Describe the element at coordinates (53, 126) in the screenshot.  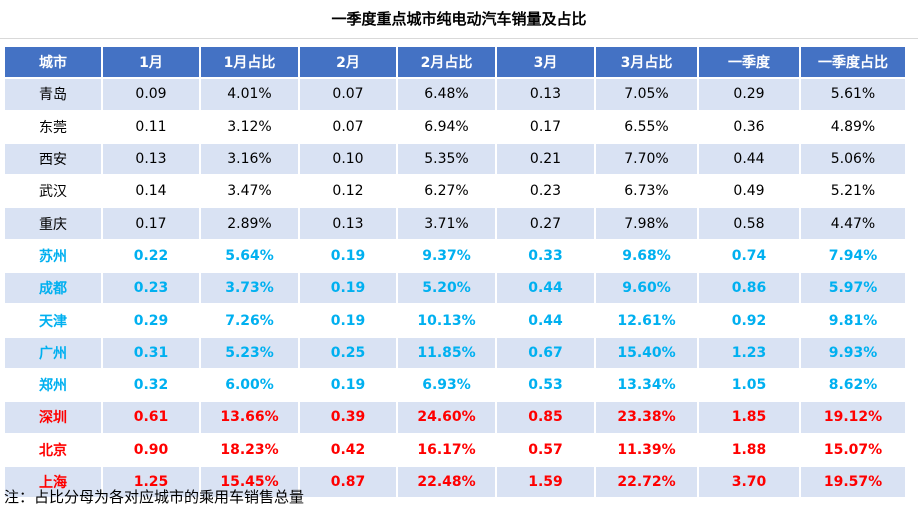
I see `city-cell: 东莞` at that location.